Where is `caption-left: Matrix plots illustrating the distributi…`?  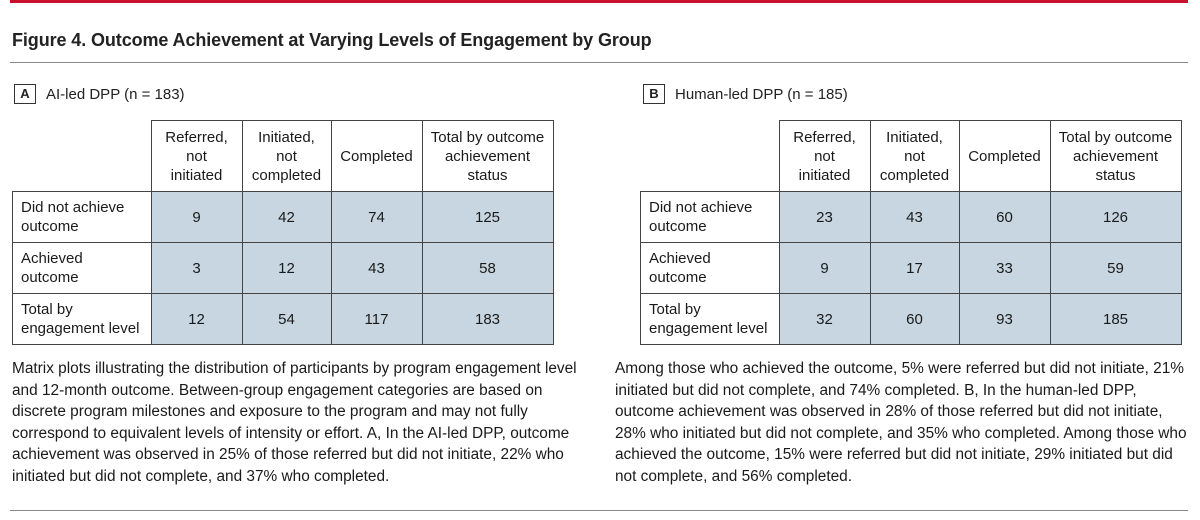
caption-left: Matrix plots illustrating the distributi… is located at coordinates (294, 422).